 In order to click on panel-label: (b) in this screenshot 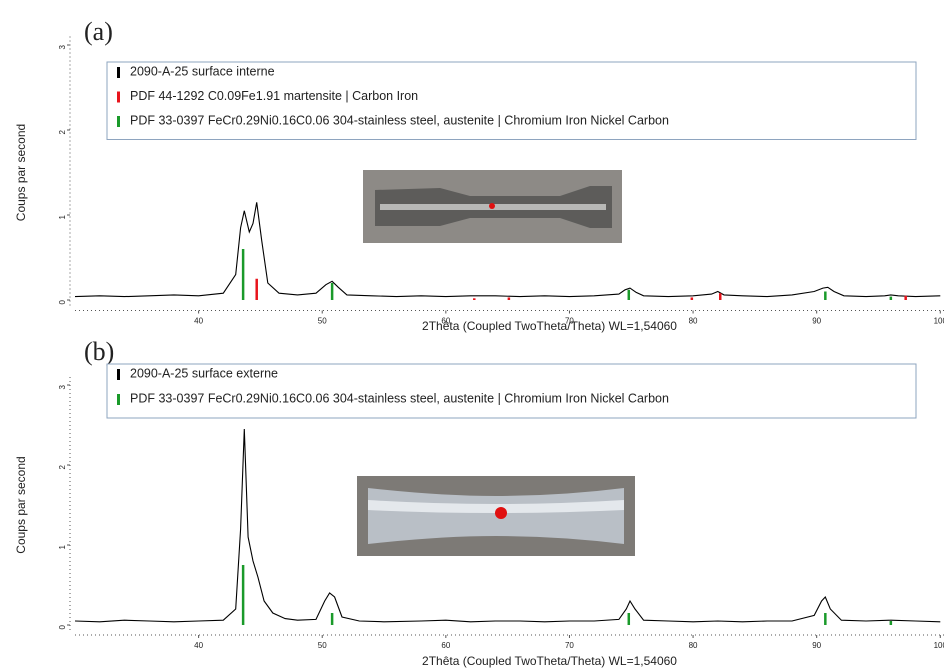, I will do `click(99, 351)`.